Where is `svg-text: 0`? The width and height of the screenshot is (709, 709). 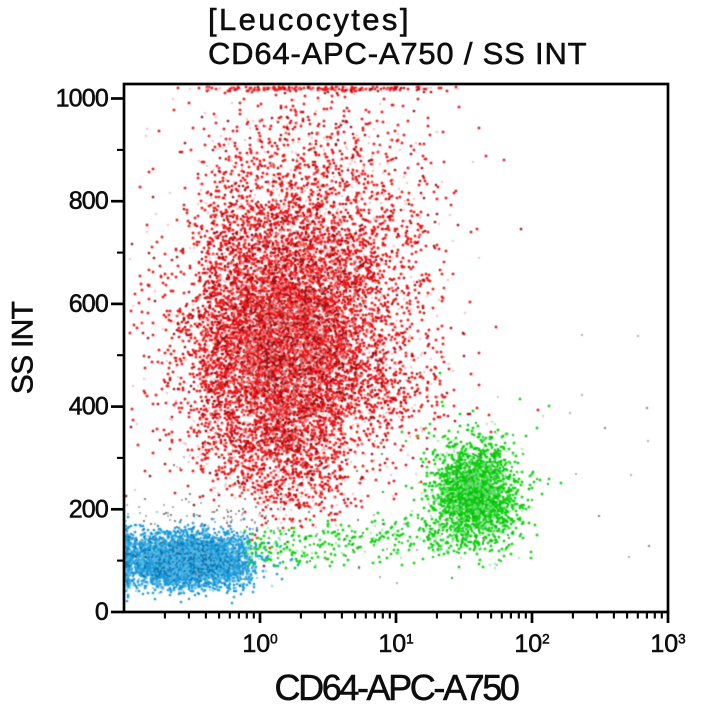
svg-text: 0 is located at coordinates (101, 612).